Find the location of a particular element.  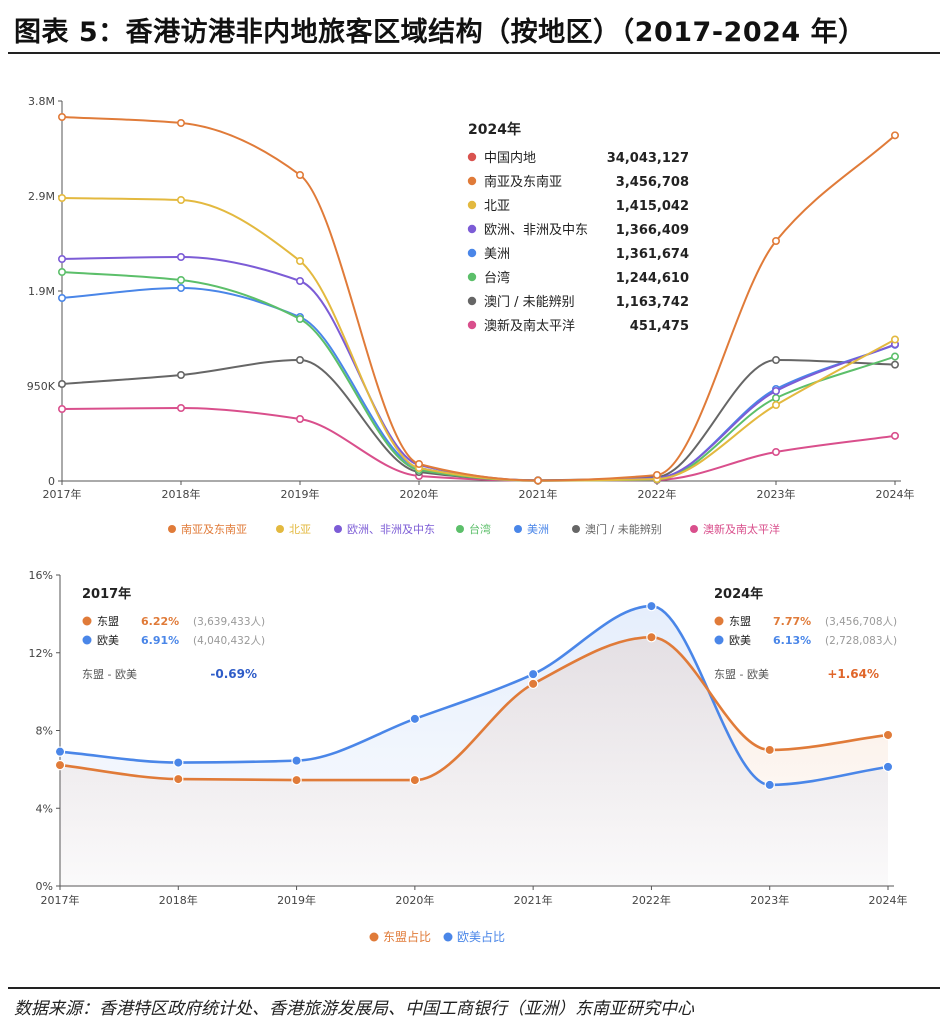

y-tick-label: 0 is located at coordinates (51, 481).